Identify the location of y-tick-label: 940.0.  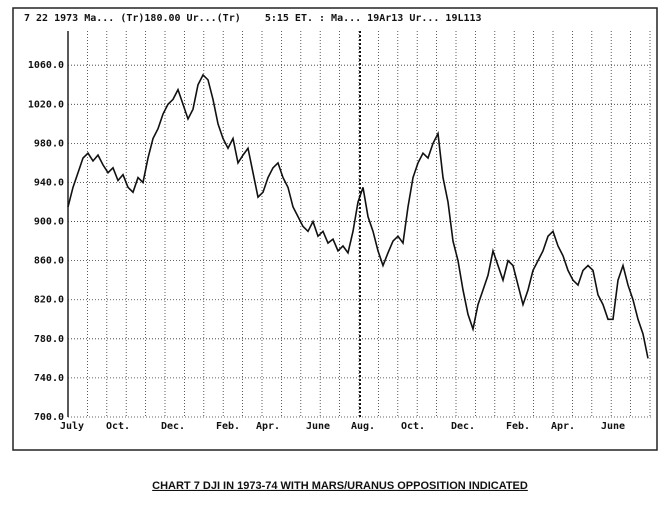
(49, 182).